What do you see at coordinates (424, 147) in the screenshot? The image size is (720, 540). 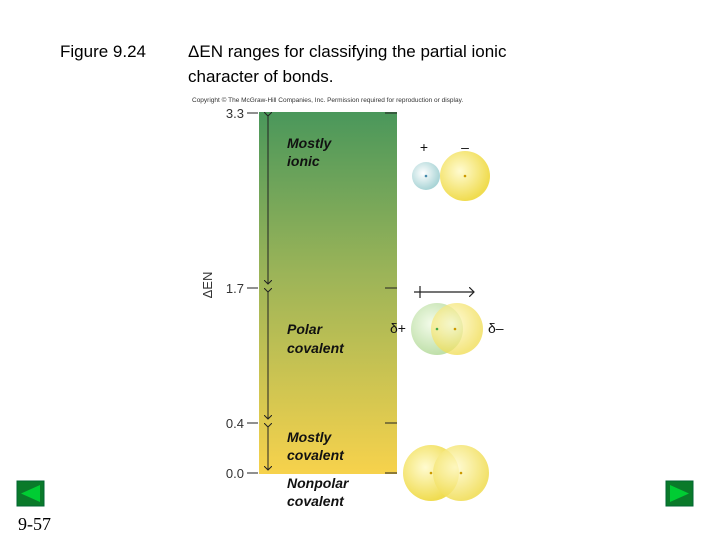 I see `charge: +` at bounding box center [424, 147].